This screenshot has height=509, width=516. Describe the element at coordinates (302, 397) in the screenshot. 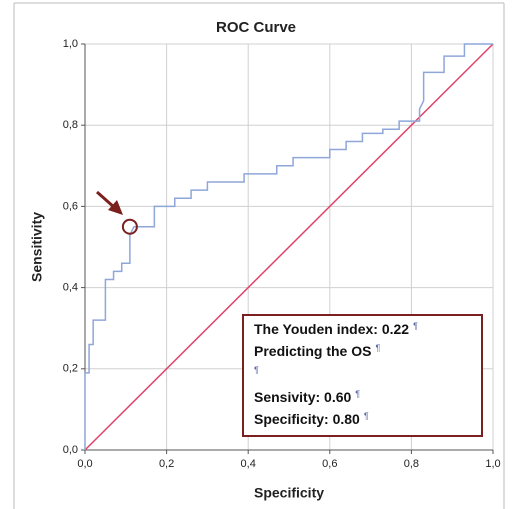

I see `annotation-text: Sensivity: 0.60` at that location.